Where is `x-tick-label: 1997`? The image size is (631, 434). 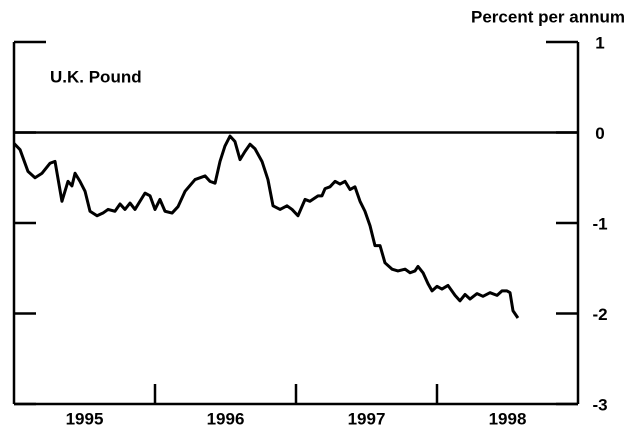
x-tick-label: 1997 is located at coordinates (367, 418).